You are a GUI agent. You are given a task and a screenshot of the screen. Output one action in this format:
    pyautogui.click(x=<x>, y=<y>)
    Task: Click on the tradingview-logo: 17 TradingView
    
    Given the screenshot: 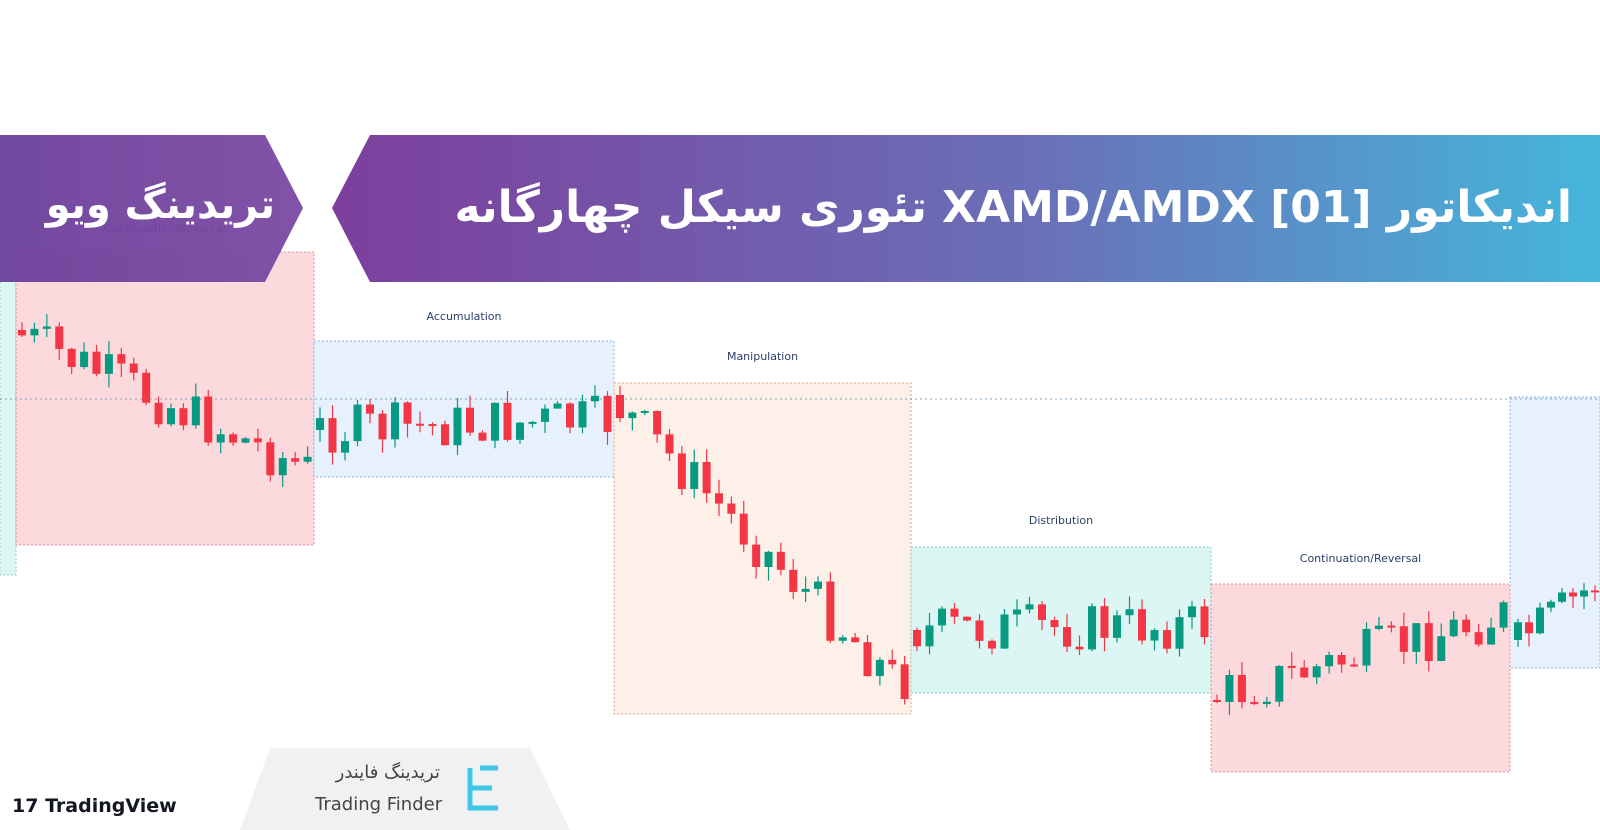 What is the action you would take?
    pyautogui.click(x=94, y=806)
    